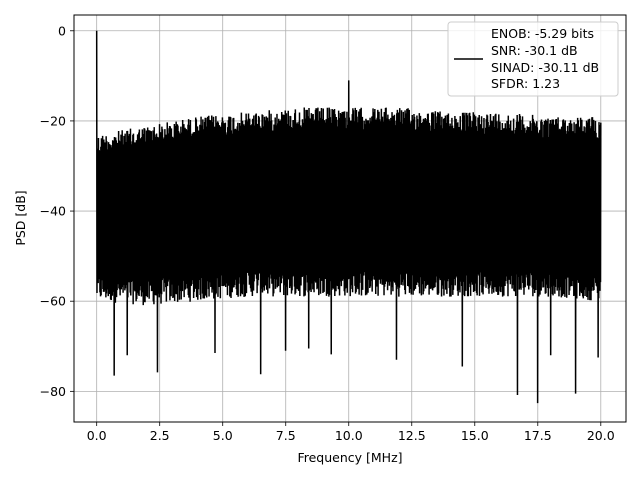 This screenshot has height=480, width=640. Describe the element at coordinates (53, 211) in the screenshot. I see `y-tick-label: −40` at that location.